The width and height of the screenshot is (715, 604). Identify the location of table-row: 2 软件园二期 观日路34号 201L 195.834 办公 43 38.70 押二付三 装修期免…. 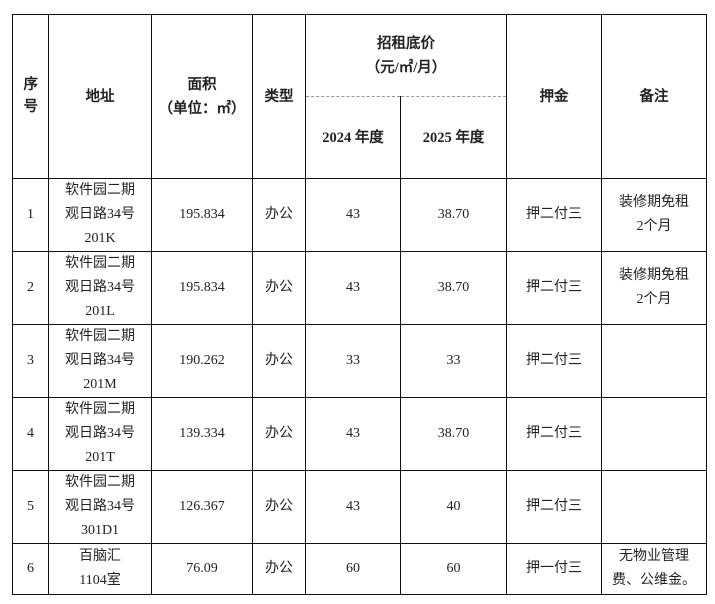
(359, 288).